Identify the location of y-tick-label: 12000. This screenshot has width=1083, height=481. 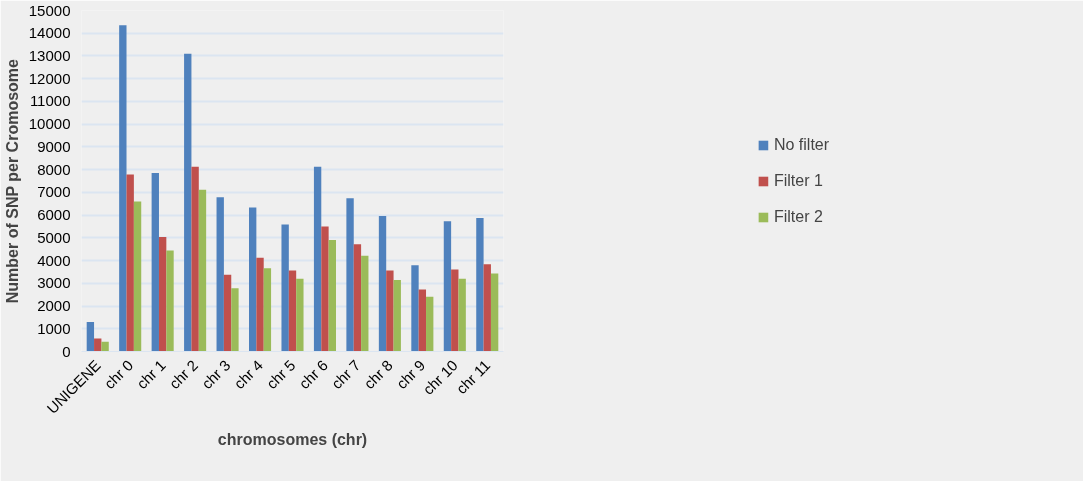
(49, 78).